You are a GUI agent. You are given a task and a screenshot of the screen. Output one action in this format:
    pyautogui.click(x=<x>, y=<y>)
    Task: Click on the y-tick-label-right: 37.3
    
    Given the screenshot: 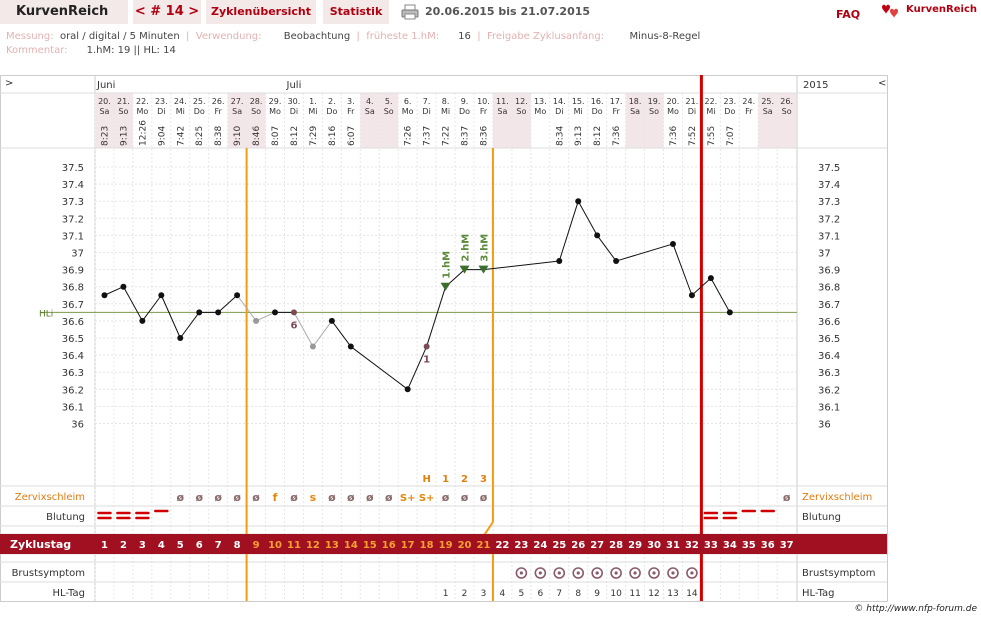 What is the action you would take?
    pyautogui.click(x=829, y=202)
    